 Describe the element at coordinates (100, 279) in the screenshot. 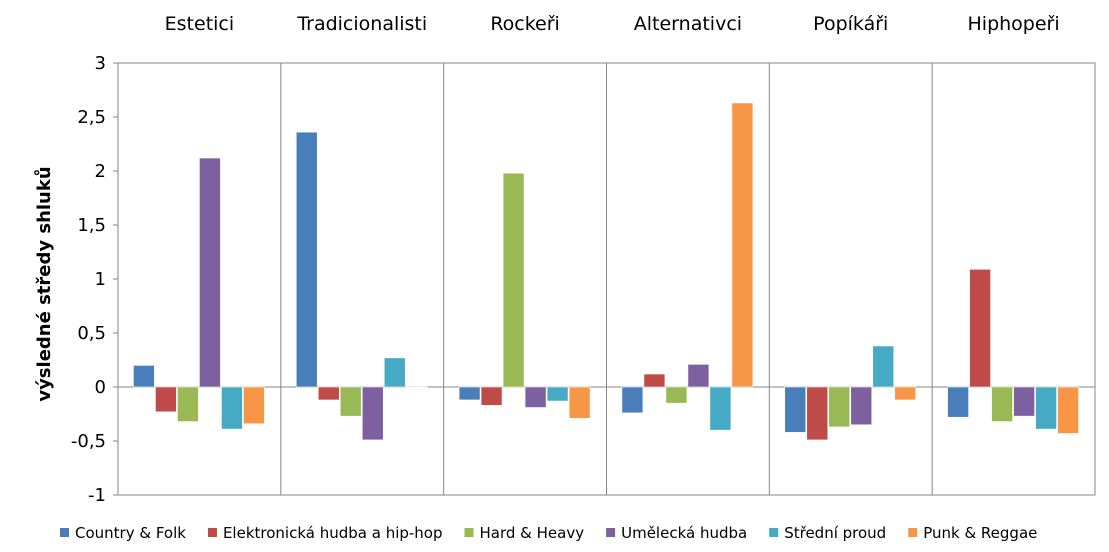

I see `y-tick-label: 1` at that location.